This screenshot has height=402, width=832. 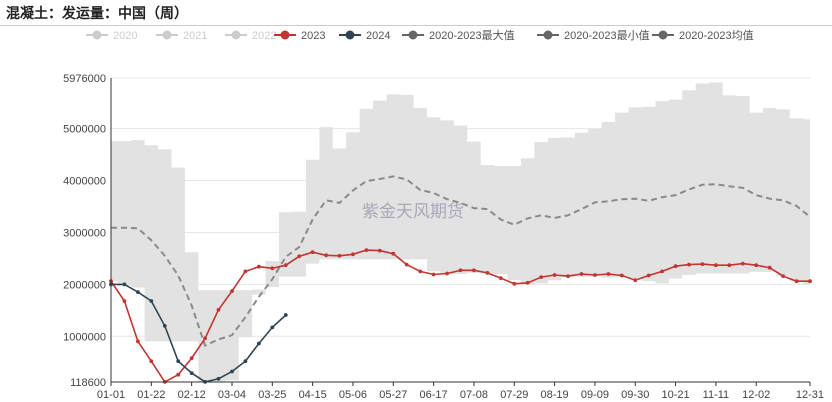 I want to click on x-tick-label: 03-25, so click(x=272, y=395).